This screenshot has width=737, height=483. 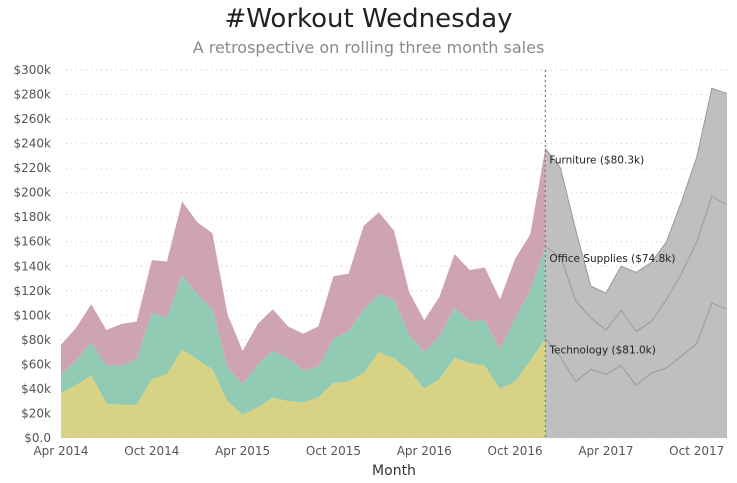 I want to click on forecast-line-technology, so click(x=636, y=344).